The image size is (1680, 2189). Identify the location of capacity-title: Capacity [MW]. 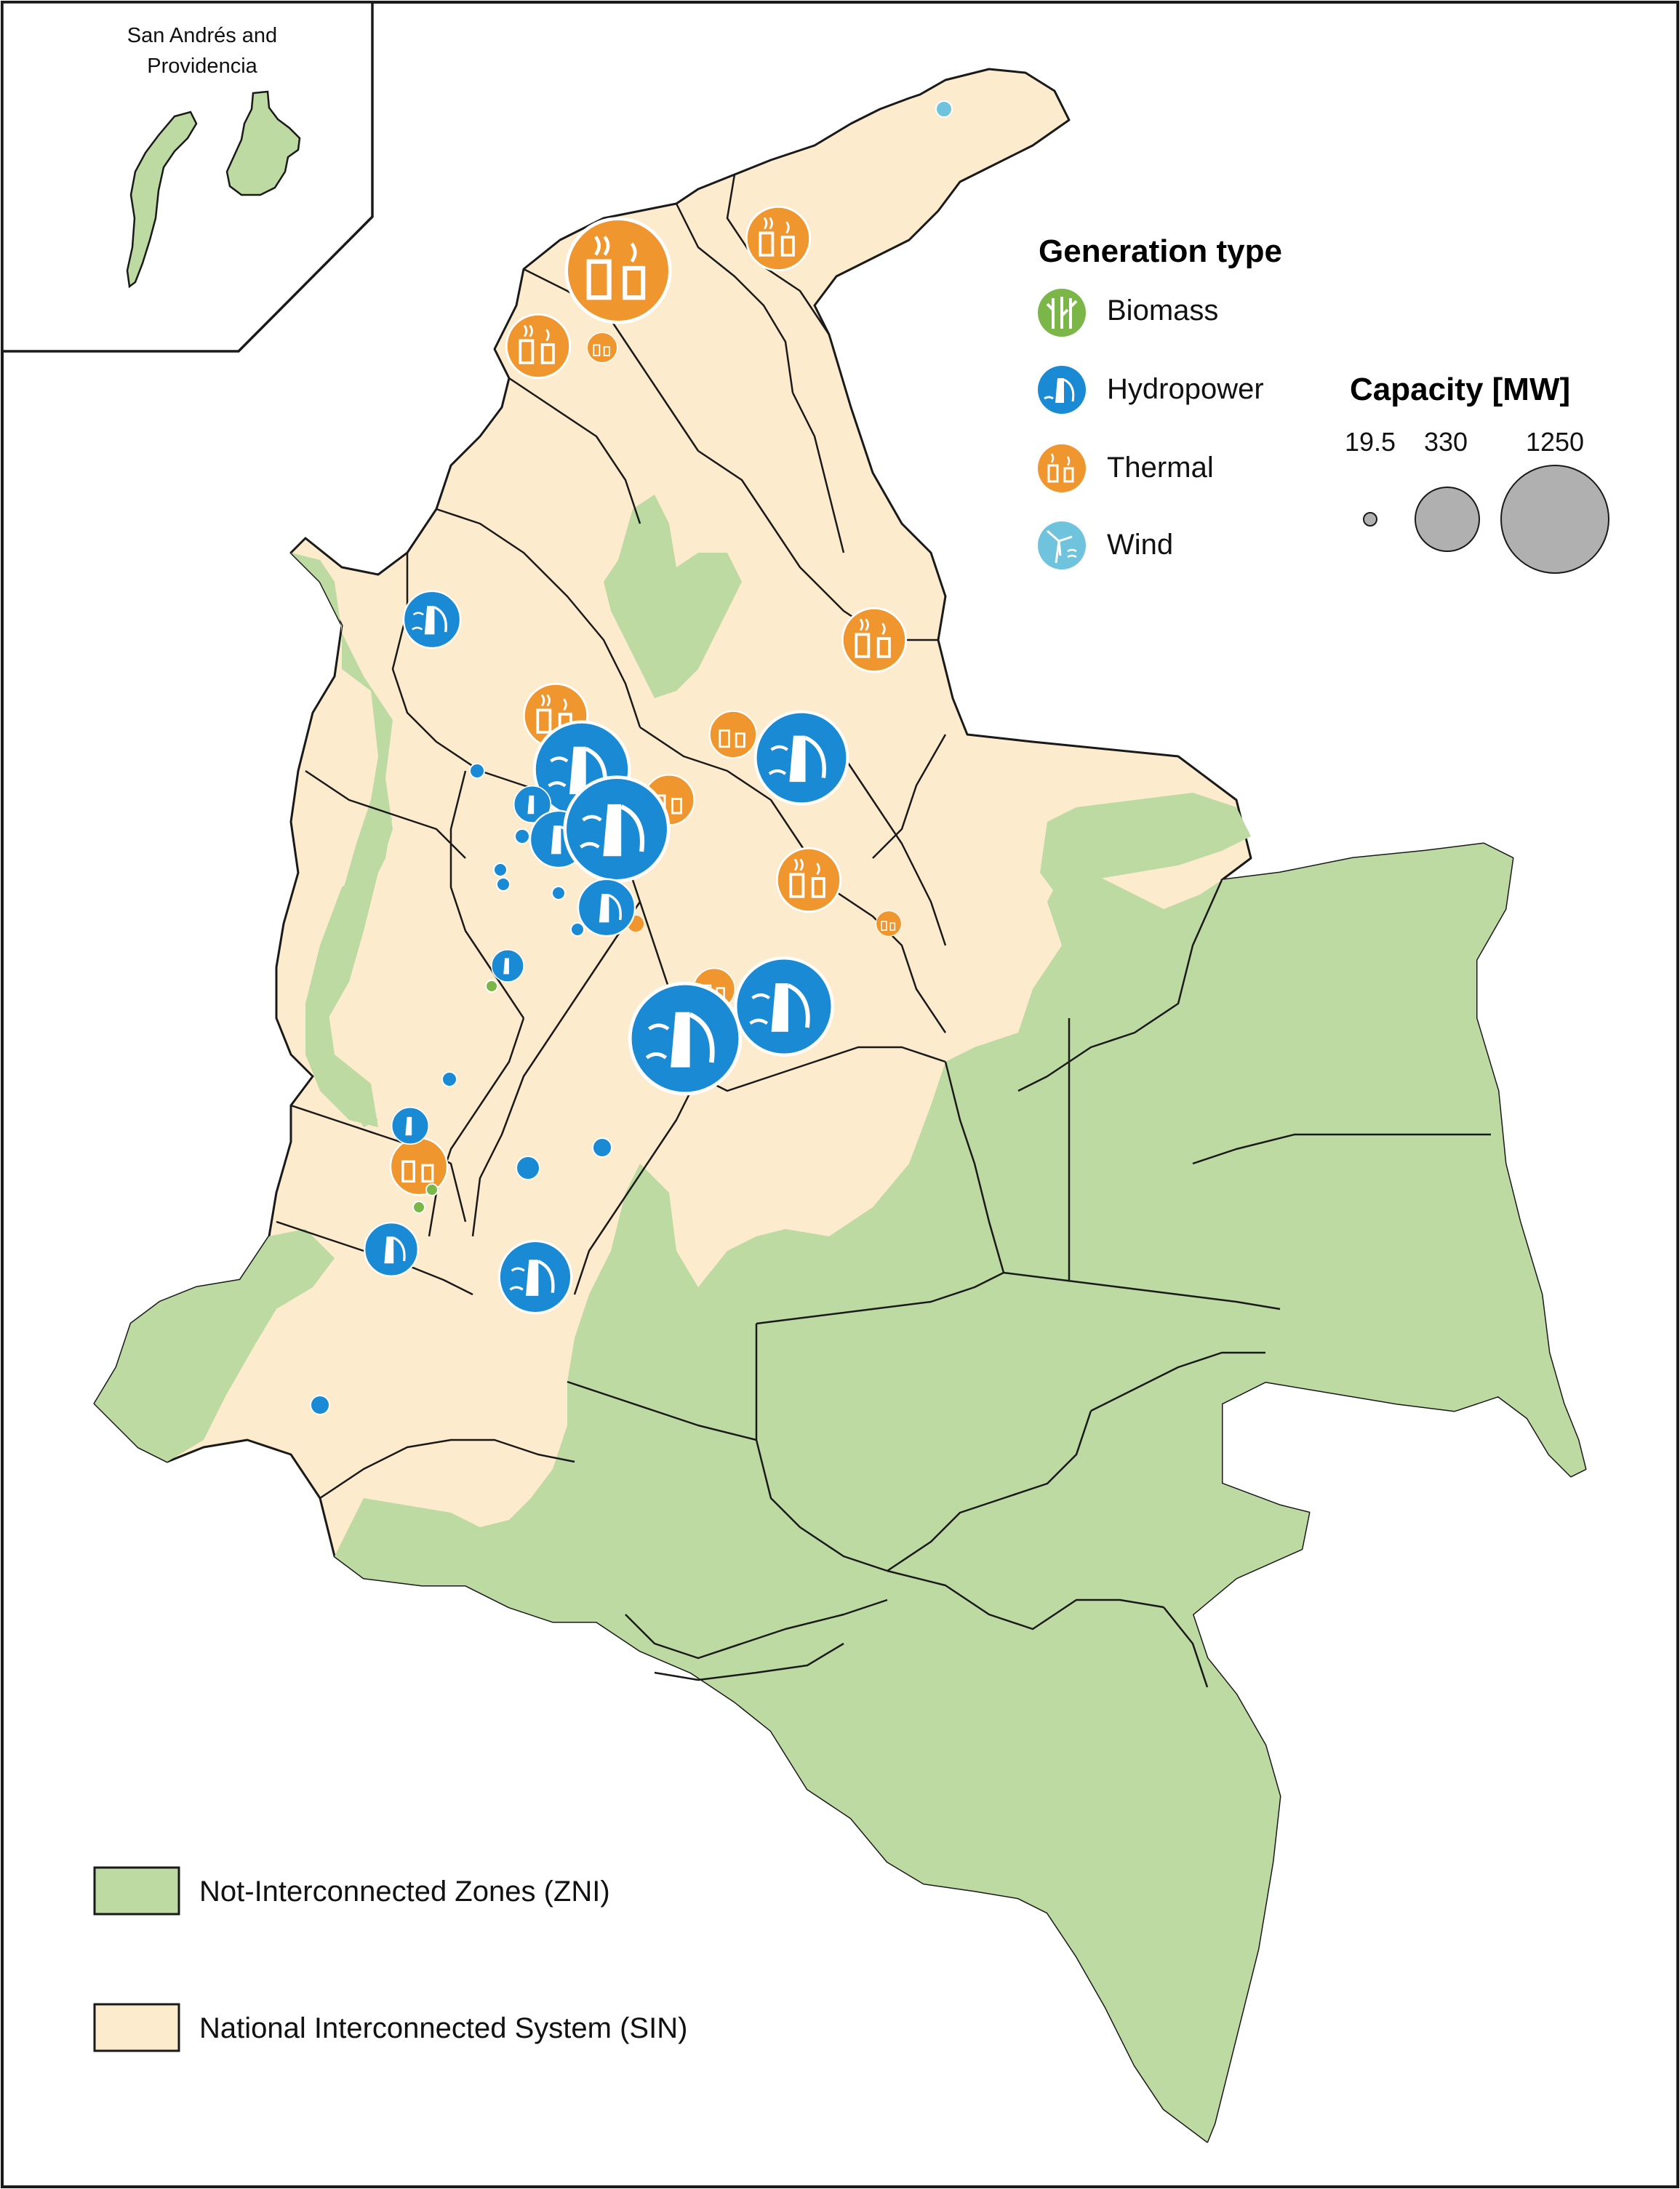
(1460, 389).